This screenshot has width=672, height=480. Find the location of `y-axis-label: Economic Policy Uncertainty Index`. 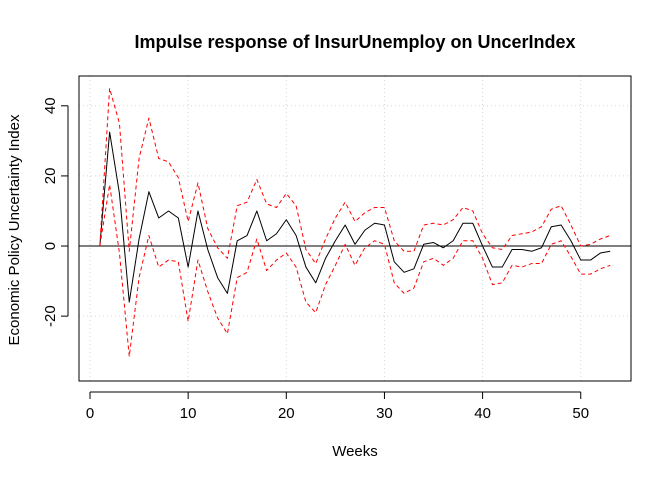

y-axis-label: Economic Policy Uncertainty Index is located at coordinates (14, 229).